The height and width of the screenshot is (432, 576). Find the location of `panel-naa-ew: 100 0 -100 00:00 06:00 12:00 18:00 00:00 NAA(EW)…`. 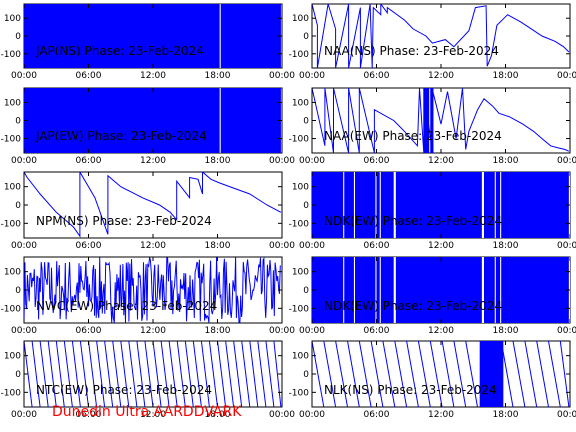

panel-naa-ew: 100 0 -100 00:00 06:00 12:00 18:00 00:00 NAA(EW)… is located at coordinates (432, 126).